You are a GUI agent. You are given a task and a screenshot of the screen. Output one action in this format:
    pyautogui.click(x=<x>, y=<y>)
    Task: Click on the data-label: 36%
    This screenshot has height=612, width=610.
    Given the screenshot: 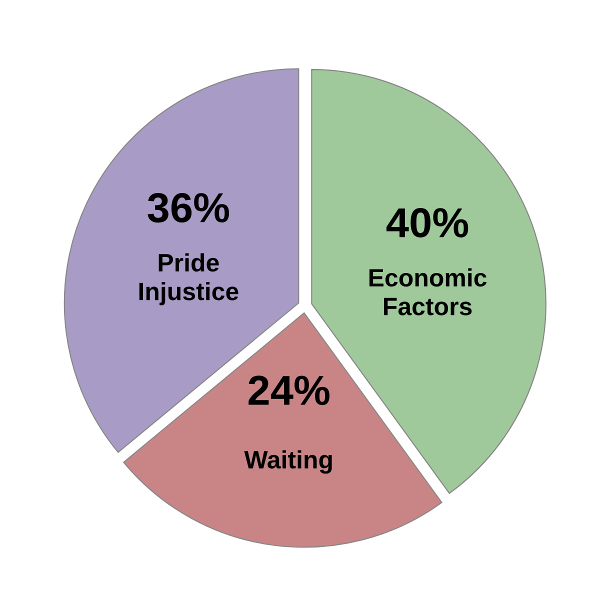 What is the action you would take?
    pyautogui.click(x=189, y=208)
    